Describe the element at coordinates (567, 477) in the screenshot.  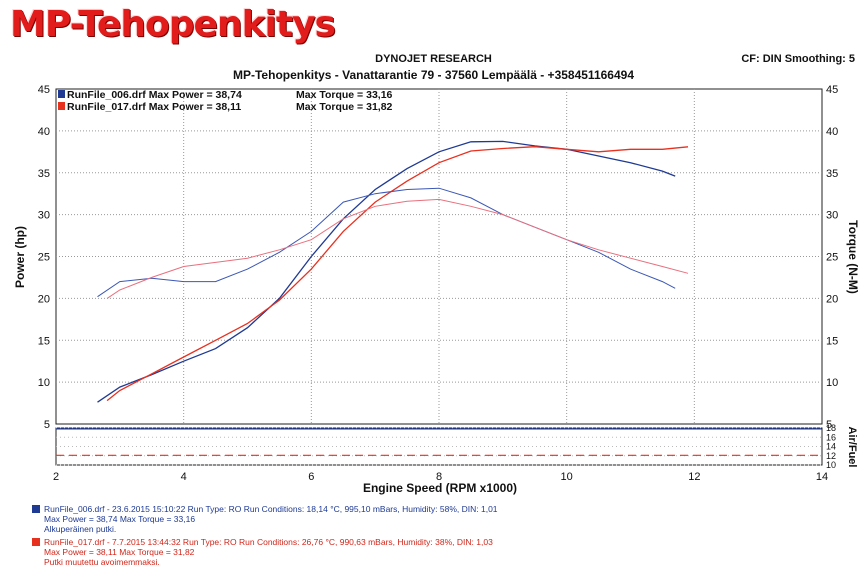
I see `x-tick-label: 10` at that location.